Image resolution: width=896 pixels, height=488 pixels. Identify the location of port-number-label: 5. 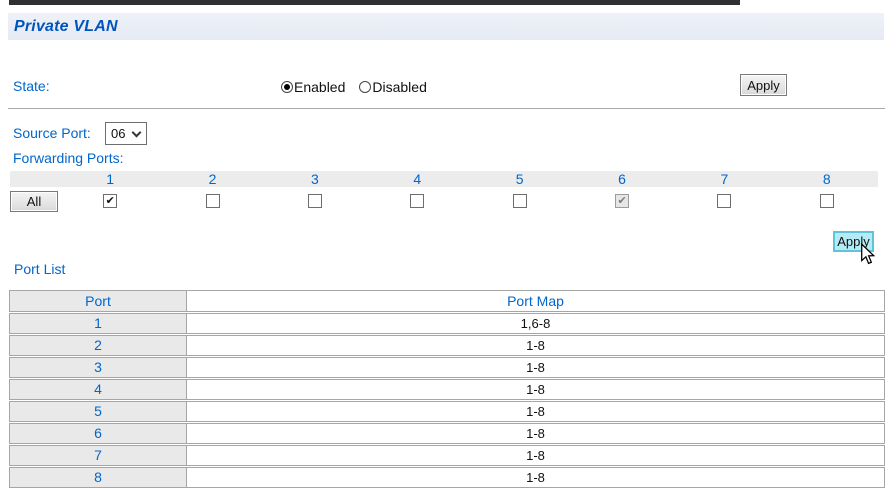
(519, 179).